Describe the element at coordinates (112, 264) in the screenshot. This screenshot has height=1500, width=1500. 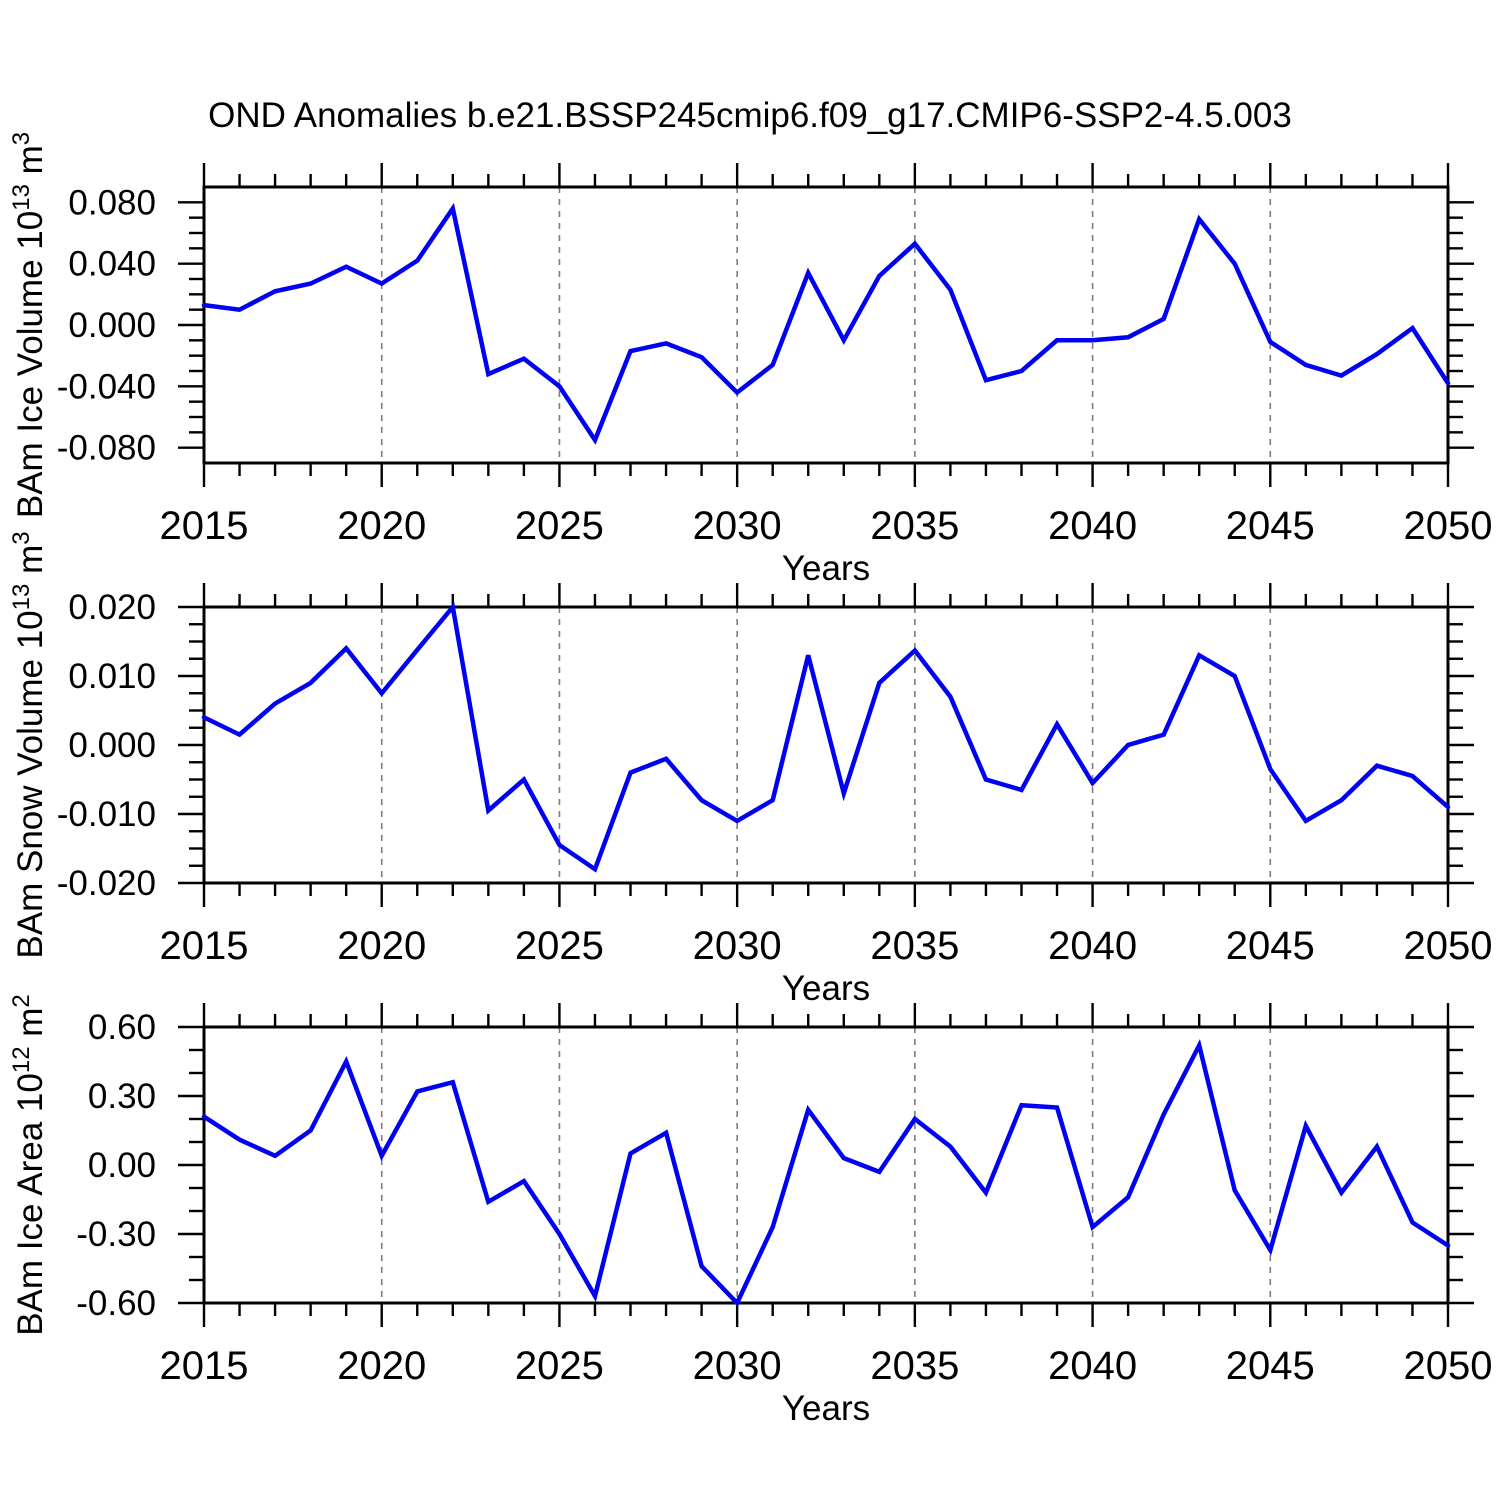
I see `y-tick-label: 0.040` at that location.